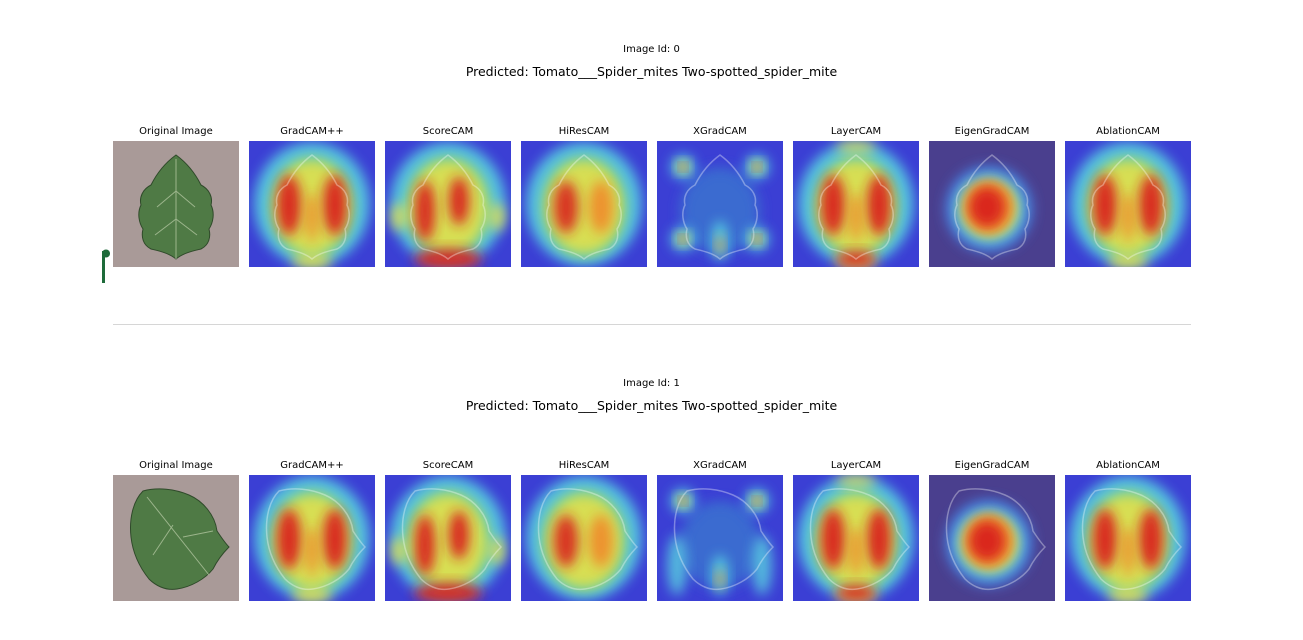 Image resolution: width=1303 pixels, height=640 pixels. What do you see at coordinates (652, 324) in the screenshot?
I see `row-divider` at bounding box center [652, 324].